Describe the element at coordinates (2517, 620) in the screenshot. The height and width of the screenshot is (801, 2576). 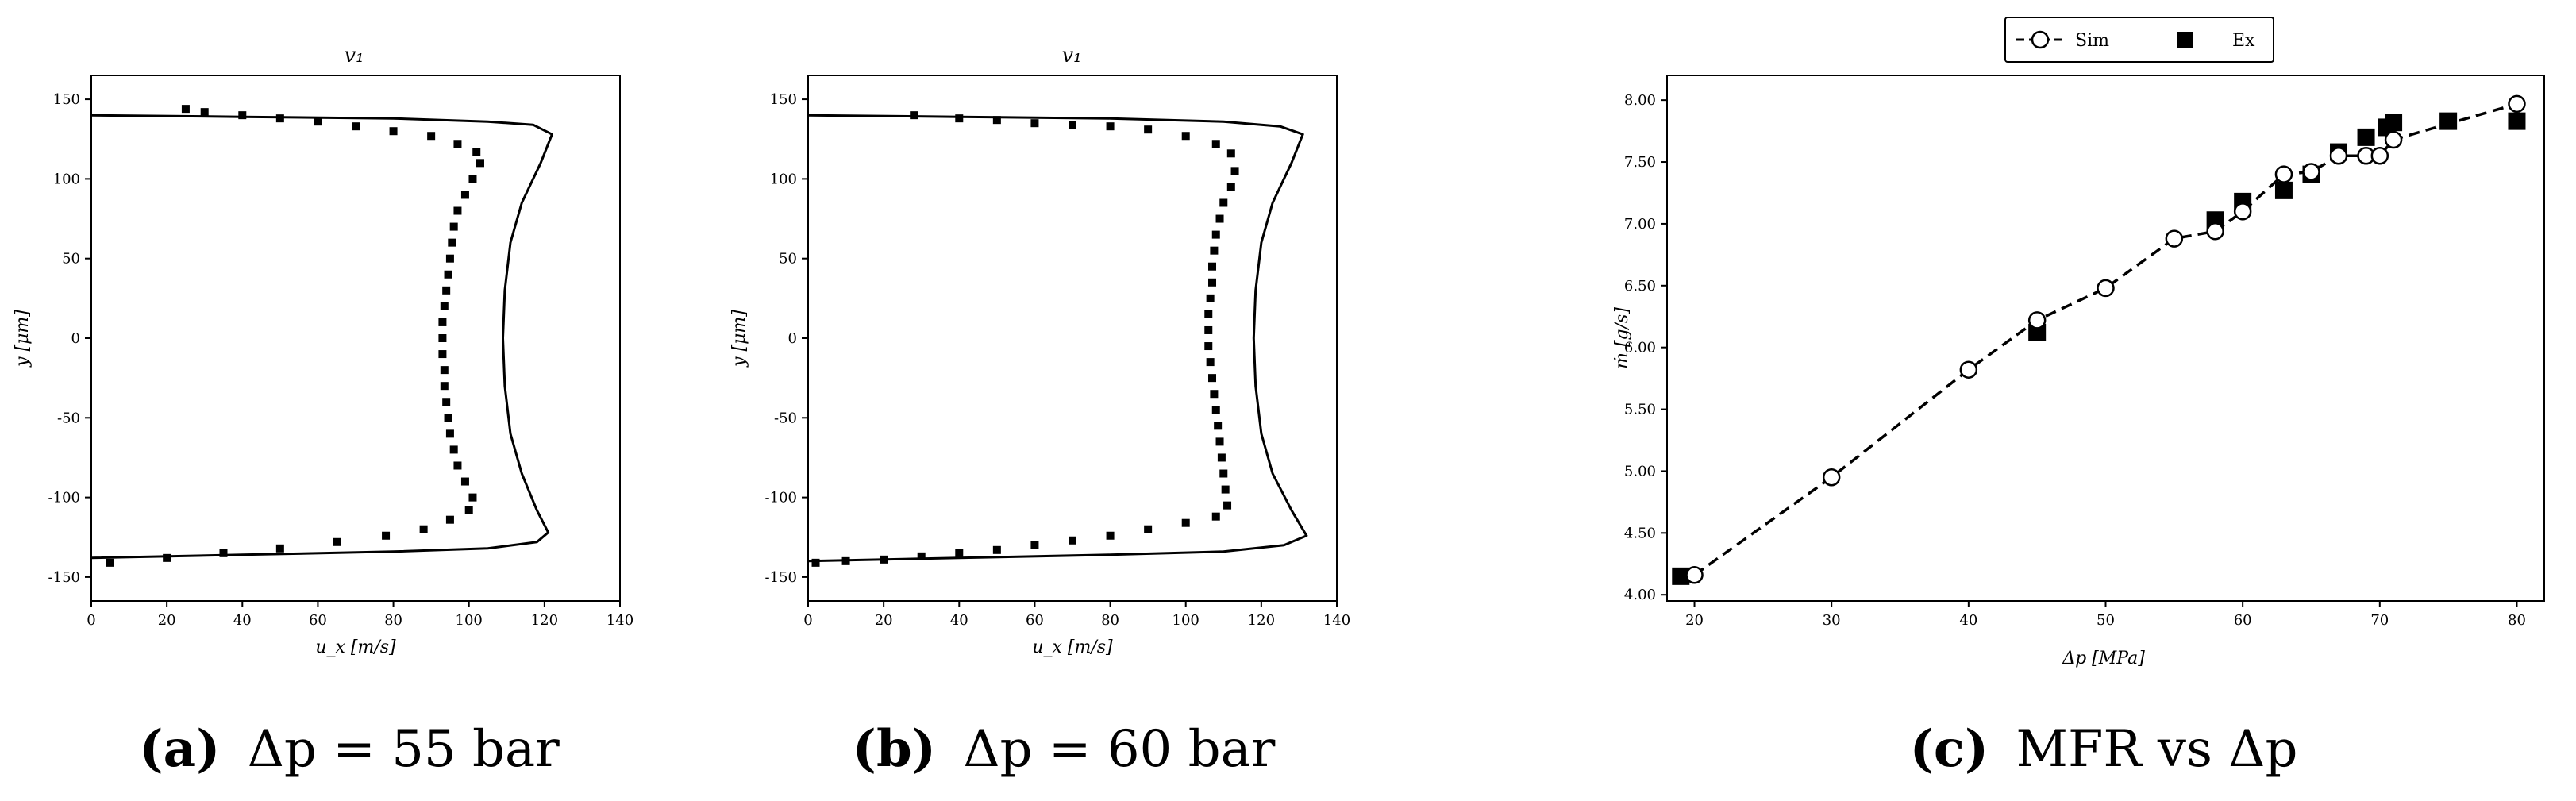
I see `x-tick-label-c-6: 80` at that location.